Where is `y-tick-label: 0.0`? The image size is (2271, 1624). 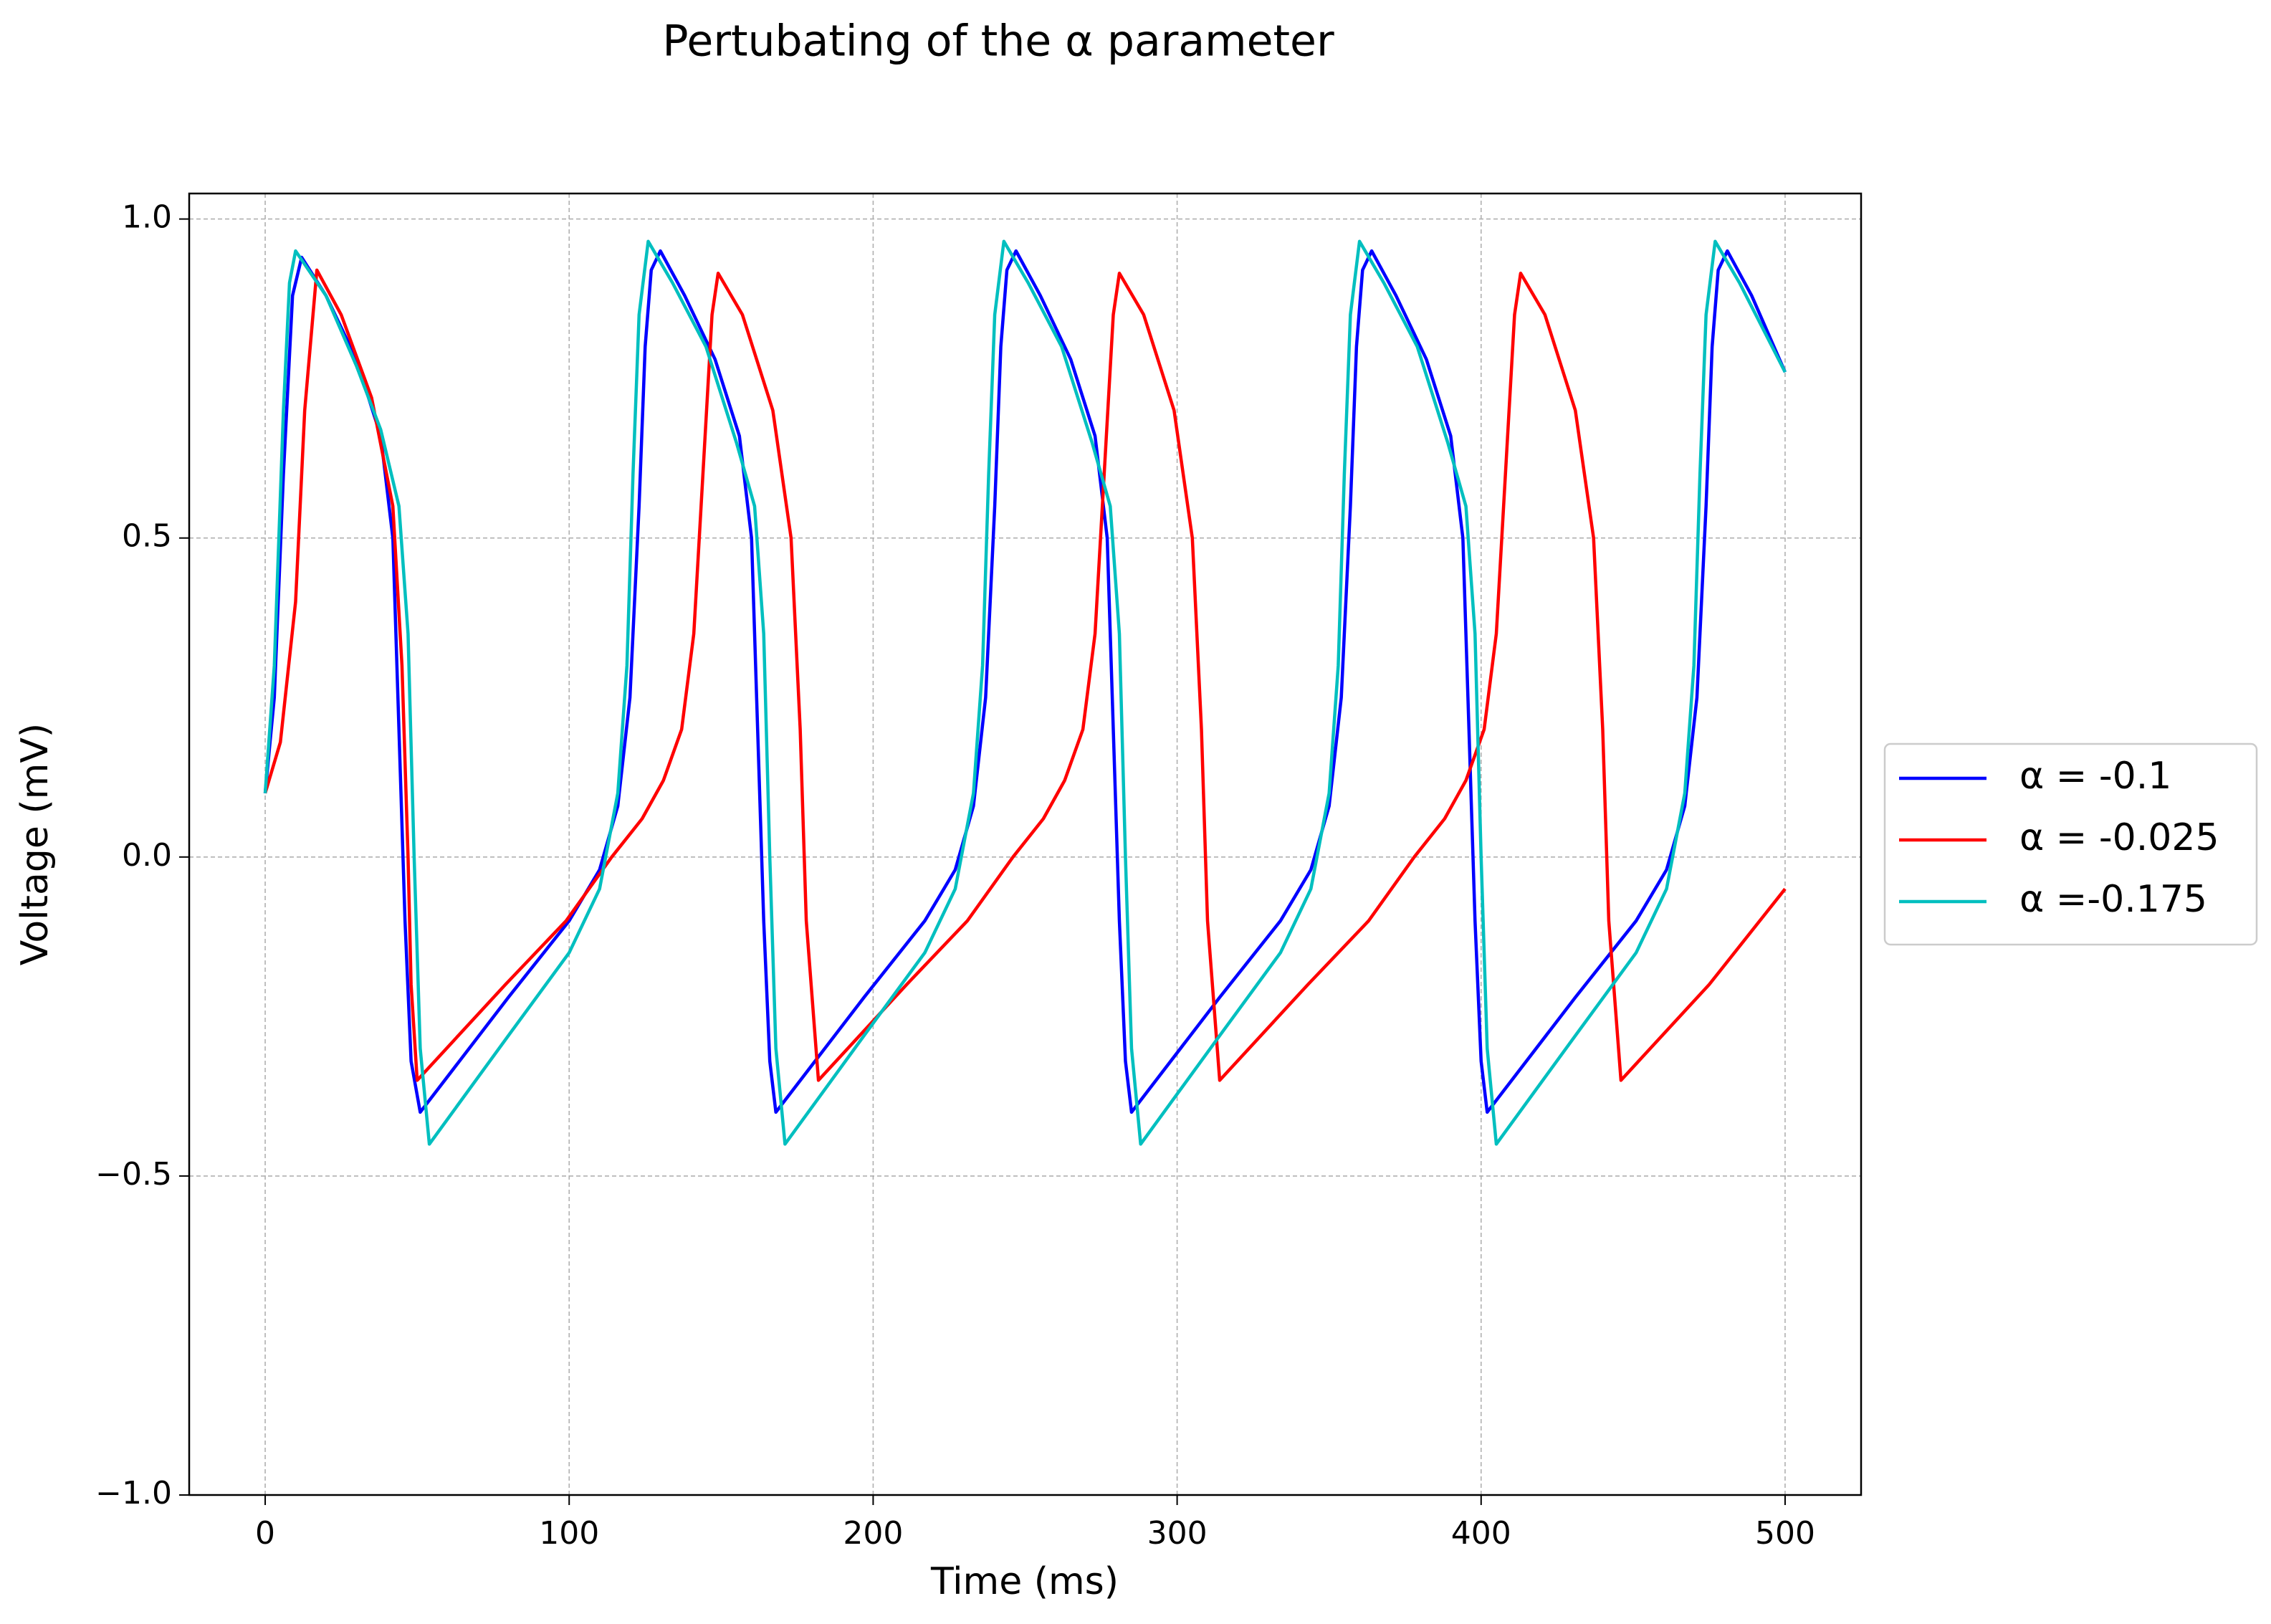 y-tick-label: 0.0 is located at coordinates (147, 856).